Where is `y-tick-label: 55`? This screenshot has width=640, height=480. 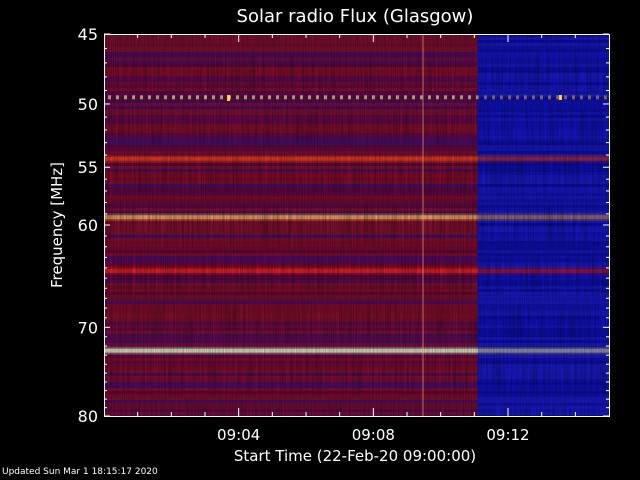
y-tick-label: 55 is located at coordinates (88, 167).